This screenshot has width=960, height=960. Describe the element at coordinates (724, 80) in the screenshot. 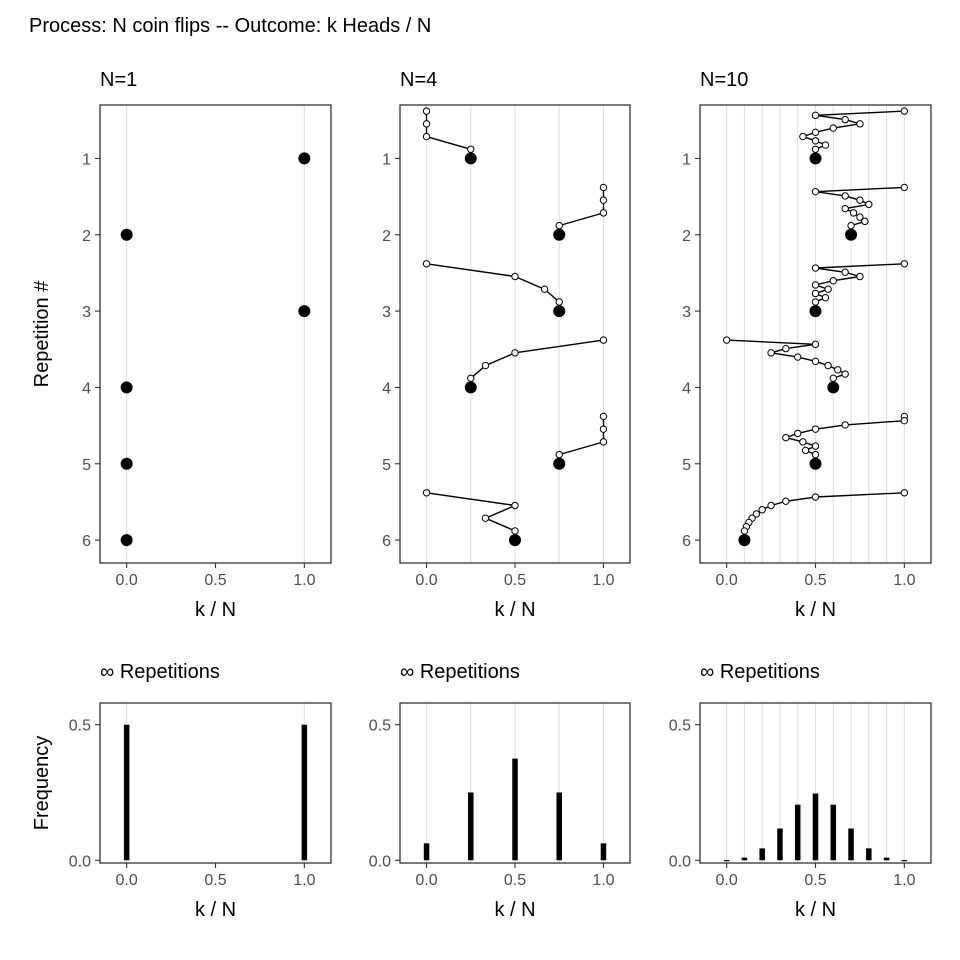

I see `panel-title: N=10` at that location.